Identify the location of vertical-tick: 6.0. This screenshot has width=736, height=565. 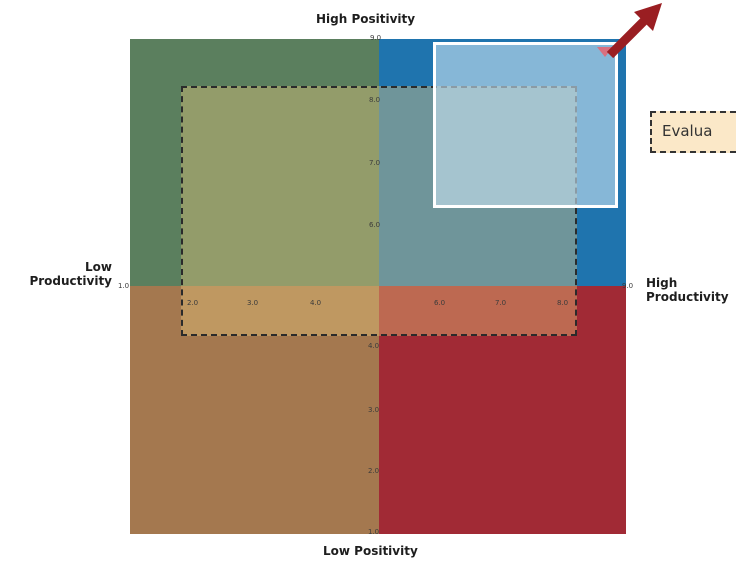
(375, 225).